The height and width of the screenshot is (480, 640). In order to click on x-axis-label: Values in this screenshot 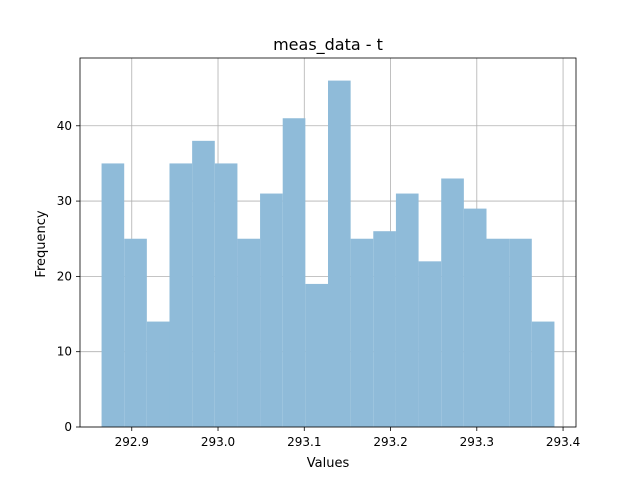, I will do `click(328, 463)`.